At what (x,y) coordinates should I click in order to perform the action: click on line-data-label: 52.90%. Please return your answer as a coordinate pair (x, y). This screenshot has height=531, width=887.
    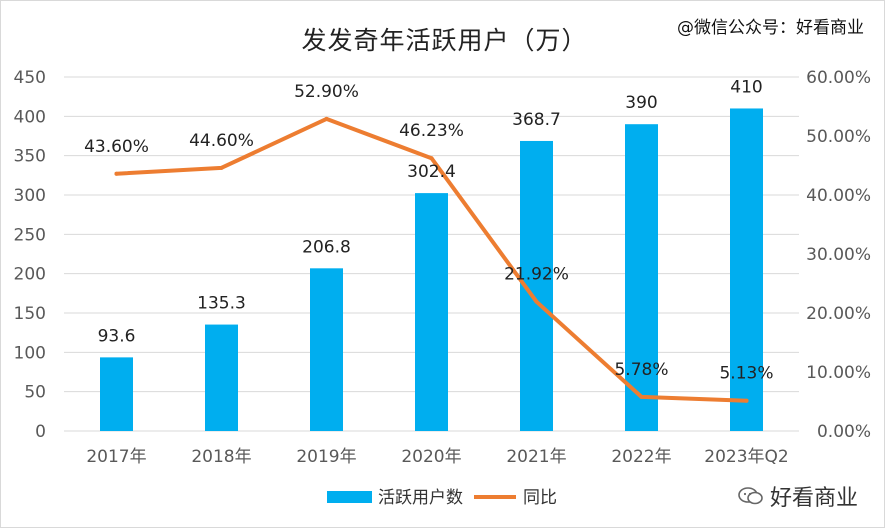
    Looking at the image, I should click on (326, 92).